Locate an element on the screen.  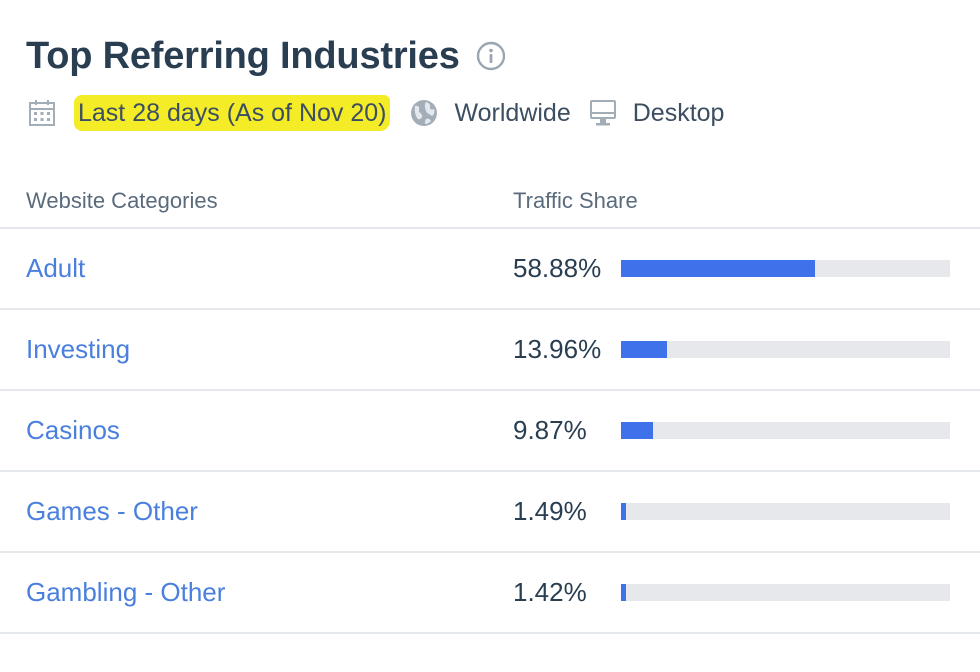
info-circle-icon is located at coordinates (491, 56).